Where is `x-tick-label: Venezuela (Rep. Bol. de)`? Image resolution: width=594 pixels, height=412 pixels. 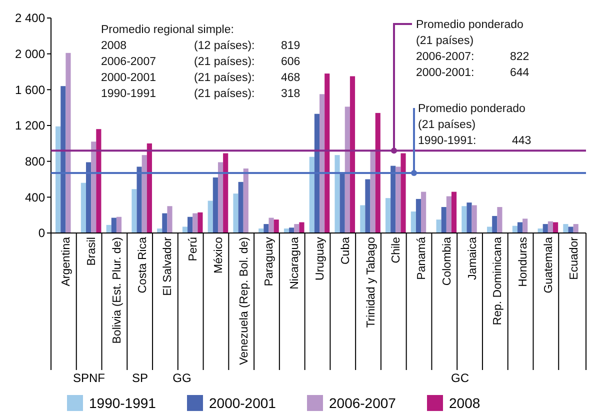 x-tick-label: Venezuela (Rep. Bol. de) is located at coordinates (244, 300).